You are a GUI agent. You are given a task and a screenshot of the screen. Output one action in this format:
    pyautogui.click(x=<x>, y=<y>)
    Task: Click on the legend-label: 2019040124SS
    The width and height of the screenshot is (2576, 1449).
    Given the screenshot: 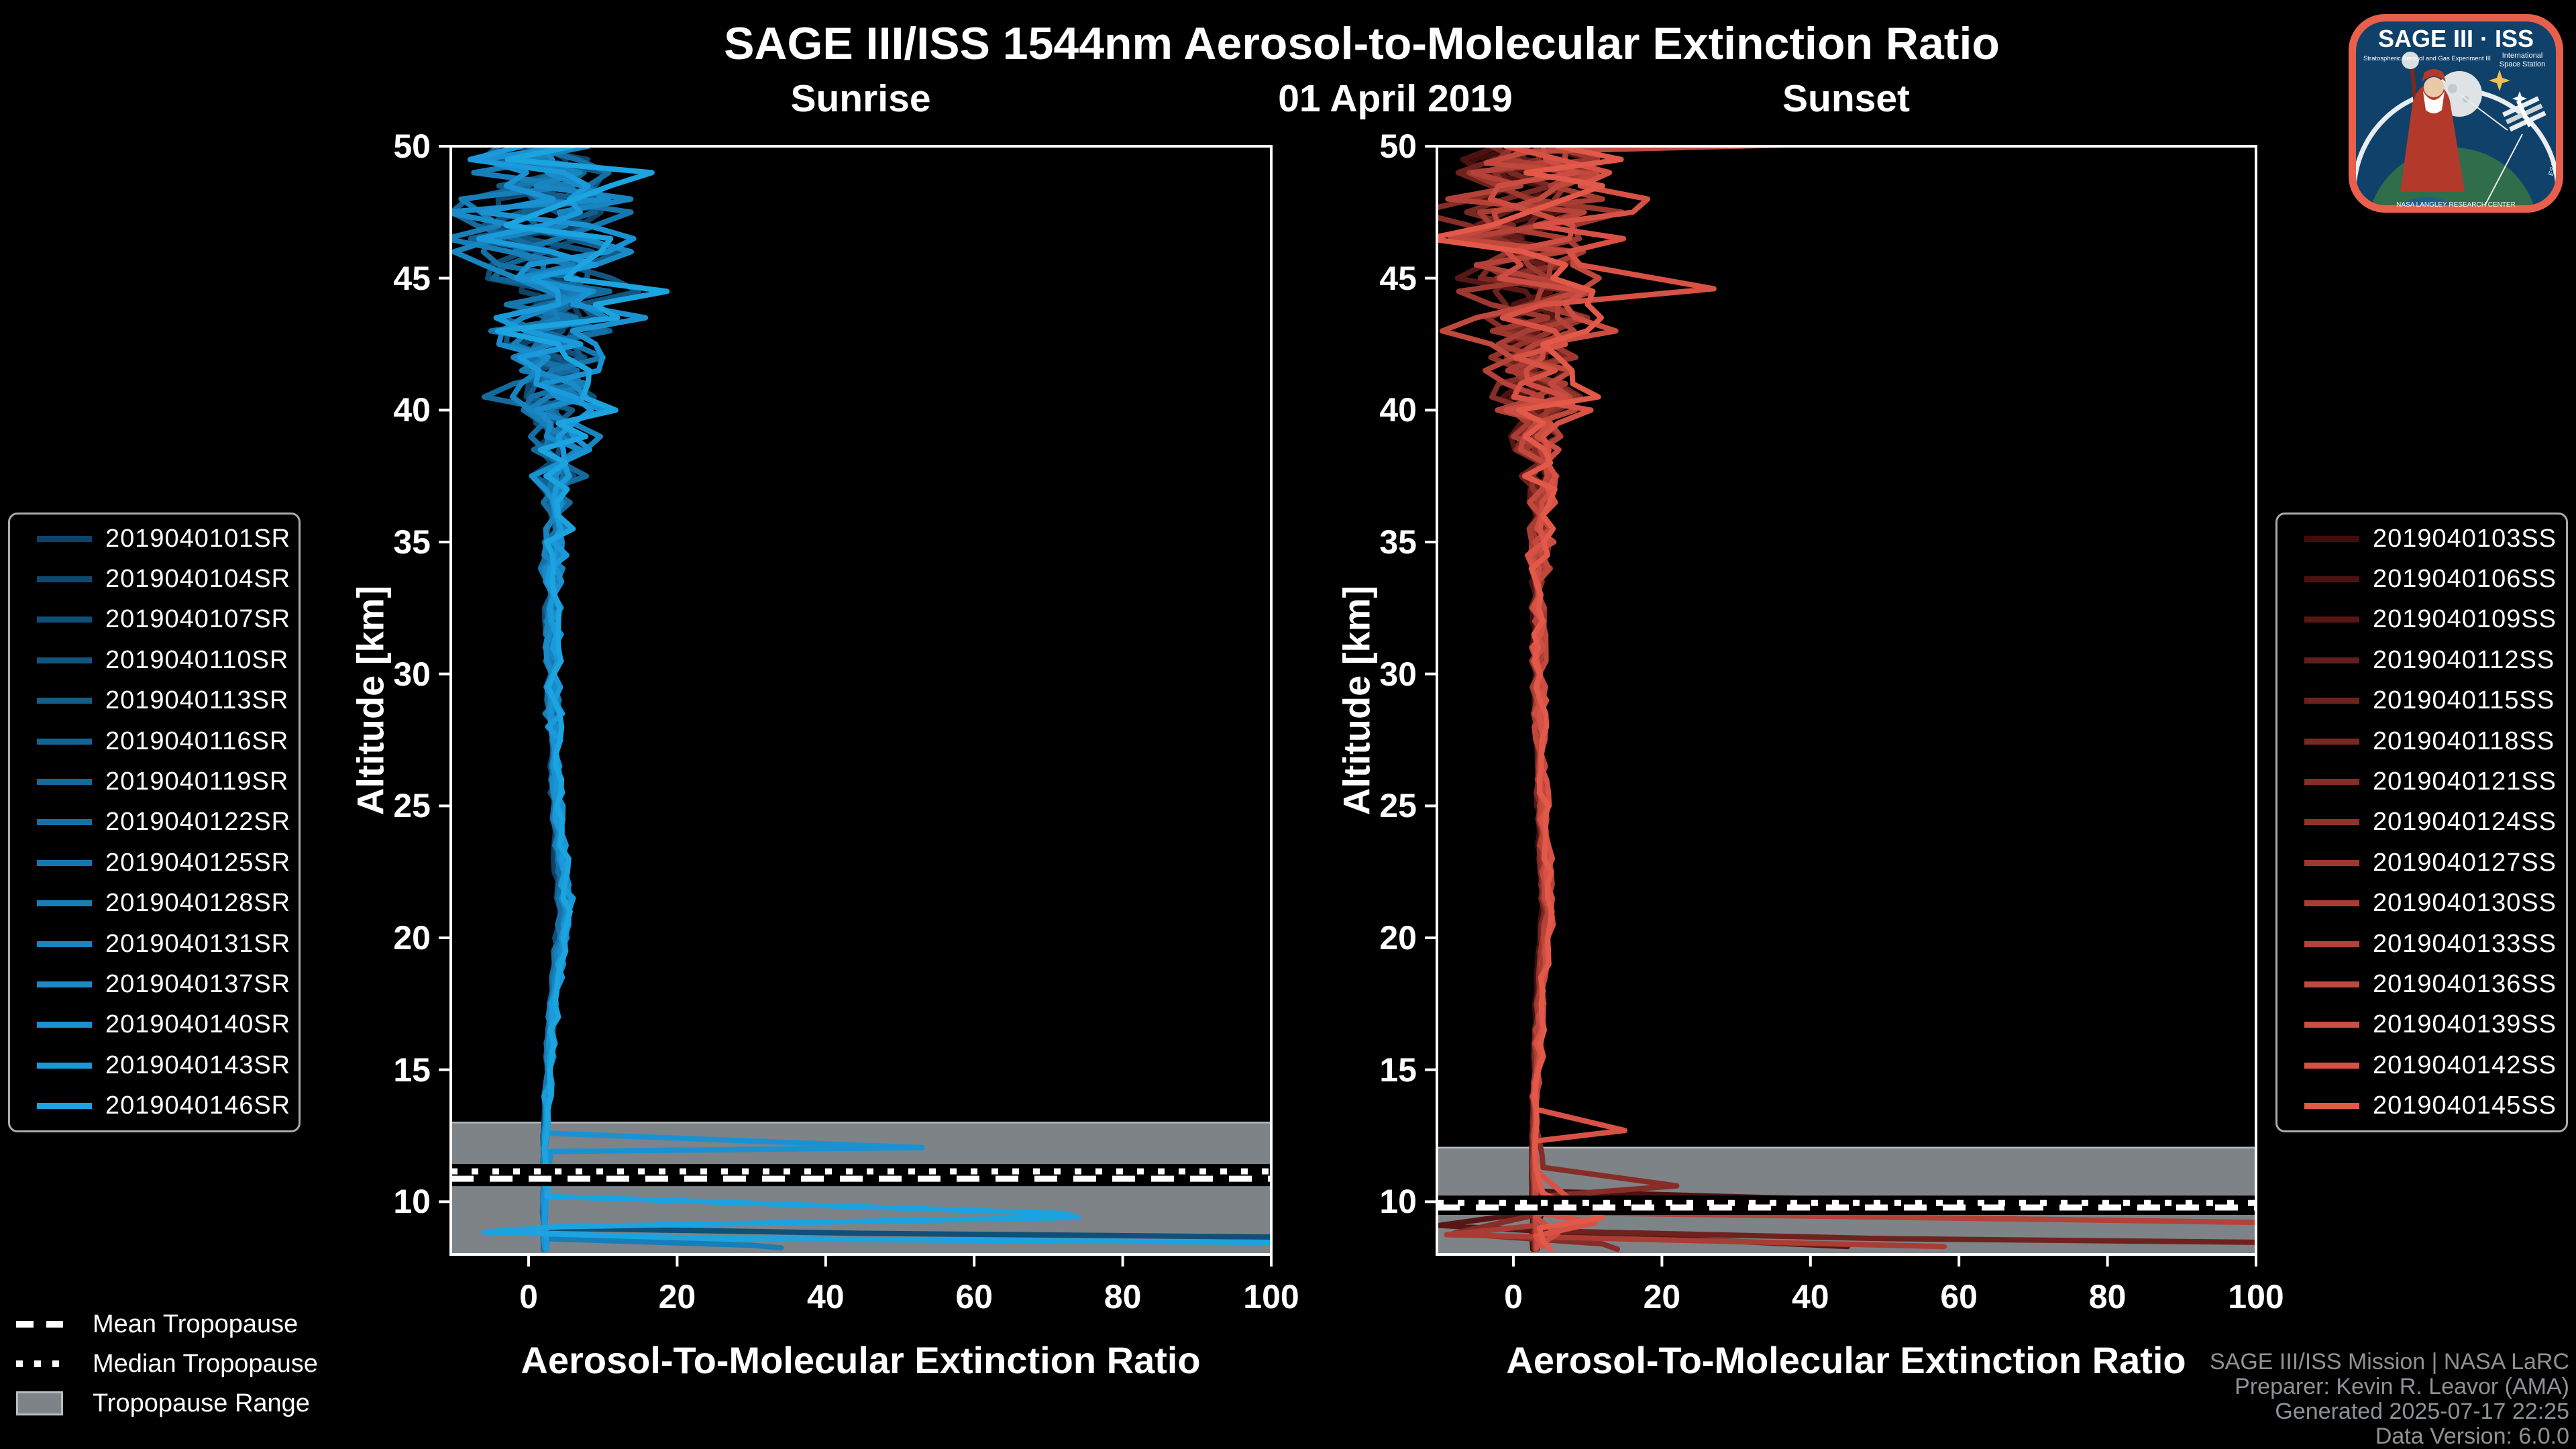 What is the action you would take?
    pyautogui.click(x=2465, y=822)
    